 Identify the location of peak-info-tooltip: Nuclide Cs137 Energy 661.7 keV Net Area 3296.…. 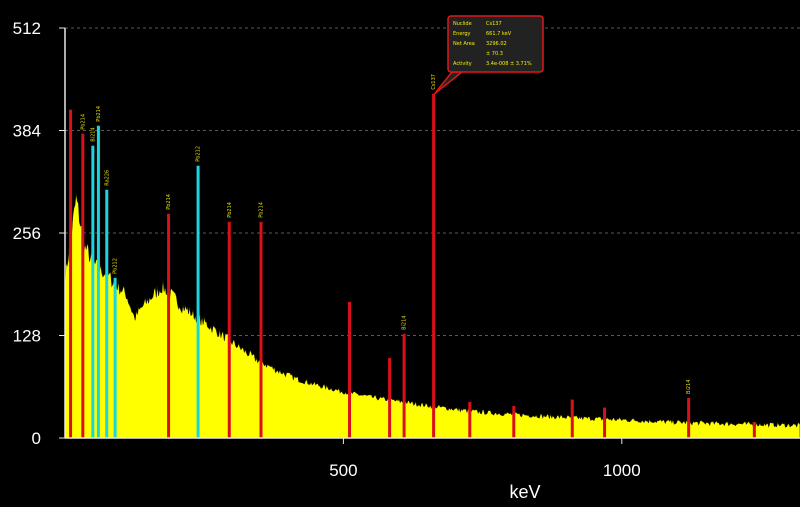
(489, 55).